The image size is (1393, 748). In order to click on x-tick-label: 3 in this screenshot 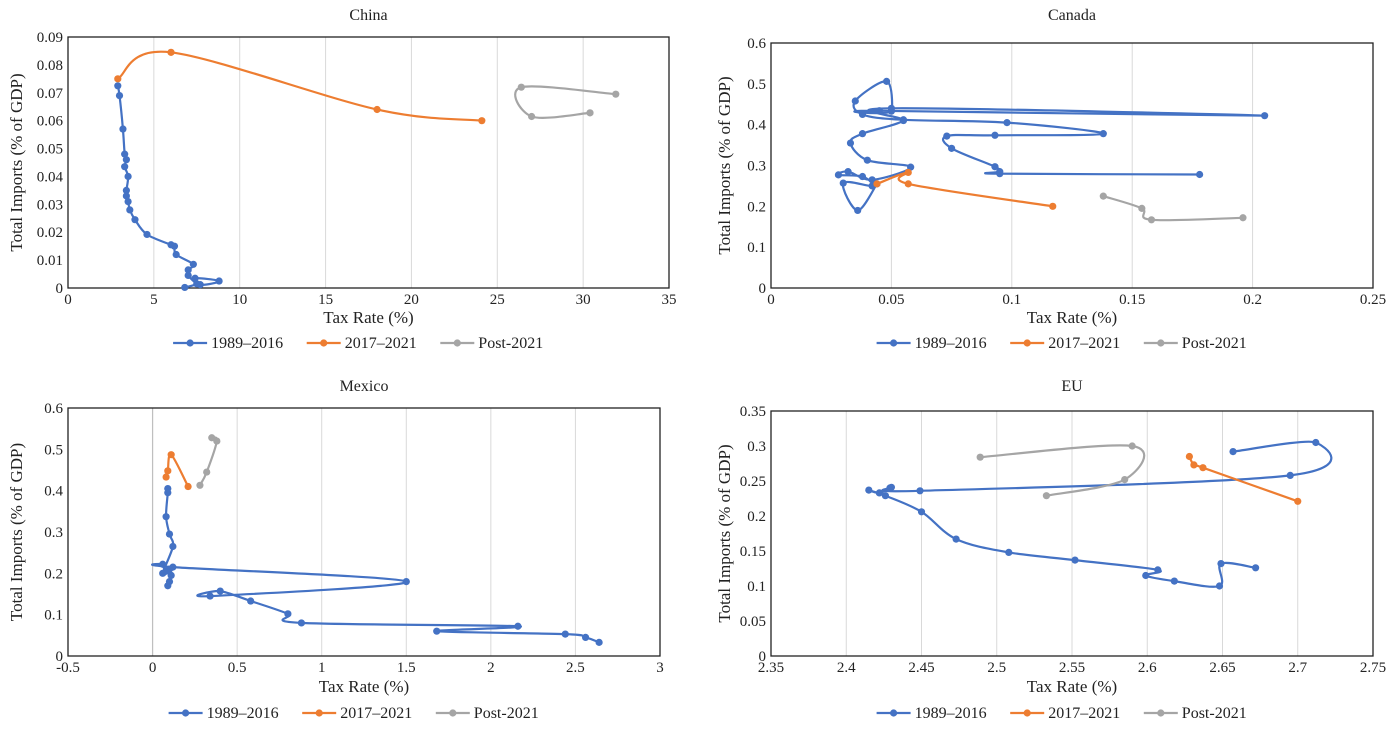, I will do `click(660, 668)`.